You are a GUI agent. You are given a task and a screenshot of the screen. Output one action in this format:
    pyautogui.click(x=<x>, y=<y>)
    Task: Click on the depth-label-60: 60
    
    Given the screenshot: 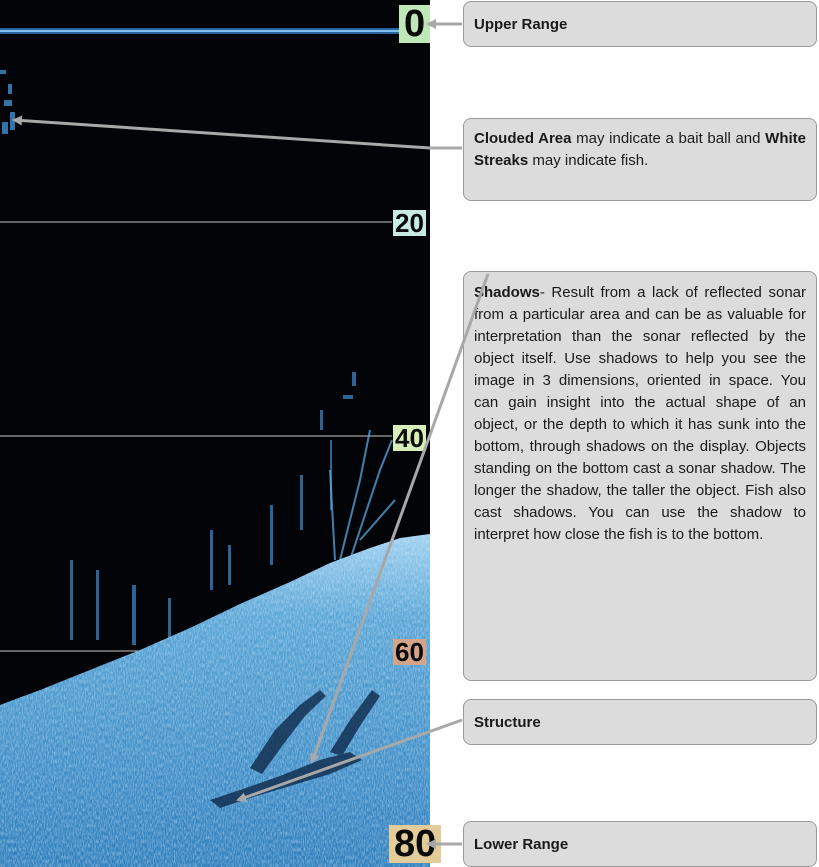 What is the action you would take?
    pyautogui.click(x=409, y=652)
    